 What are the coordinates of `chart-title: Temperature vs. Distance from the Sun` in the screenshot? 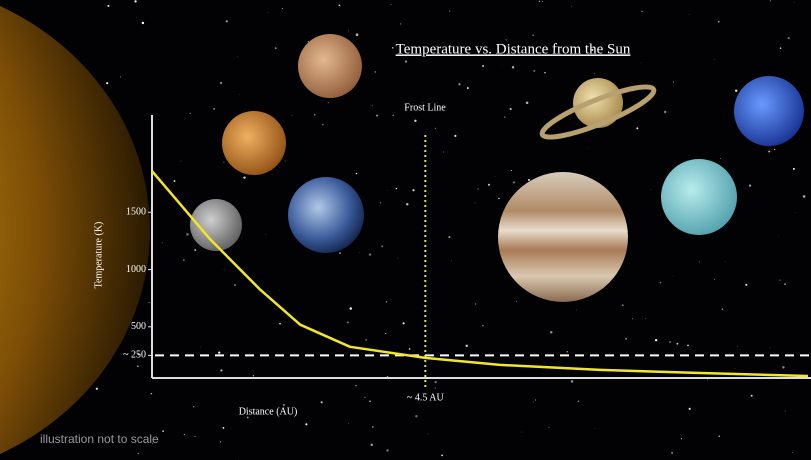 It's located at (513, 49).